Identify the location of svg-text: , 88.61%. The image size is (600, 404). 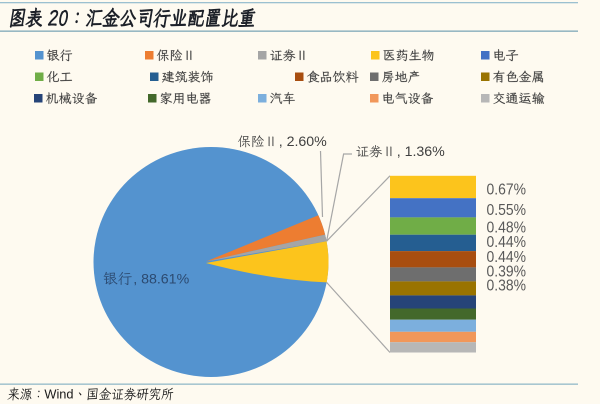
(161, 280).